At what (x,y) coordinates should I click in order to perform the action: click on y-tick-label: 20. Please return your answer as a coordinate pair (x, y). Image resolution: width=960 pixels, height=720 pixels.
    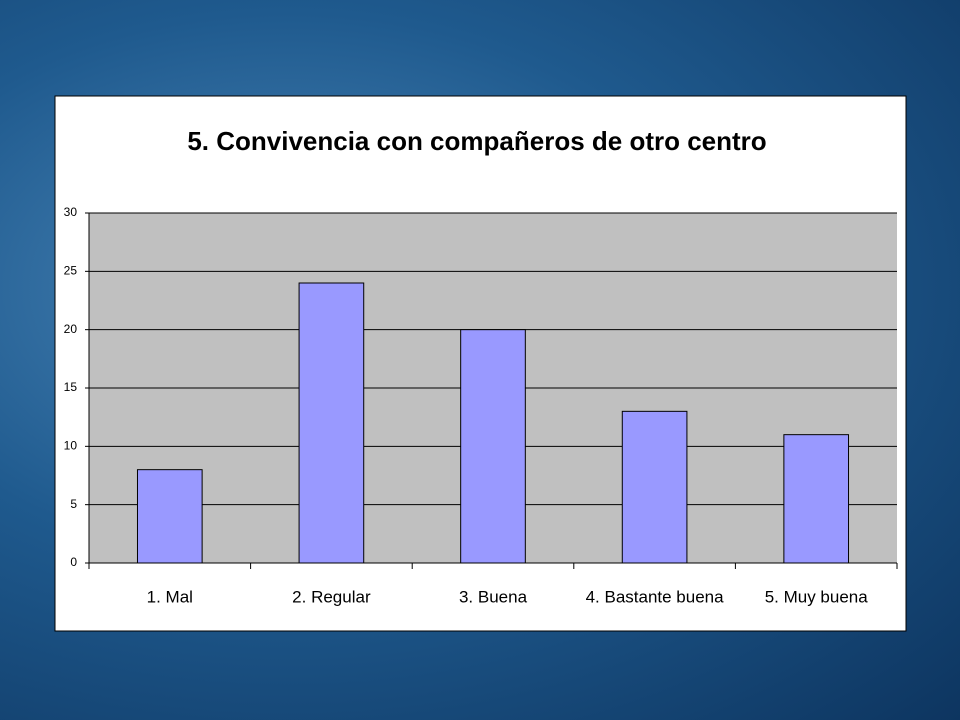
    Looking at the image, I should click on (71, 329).